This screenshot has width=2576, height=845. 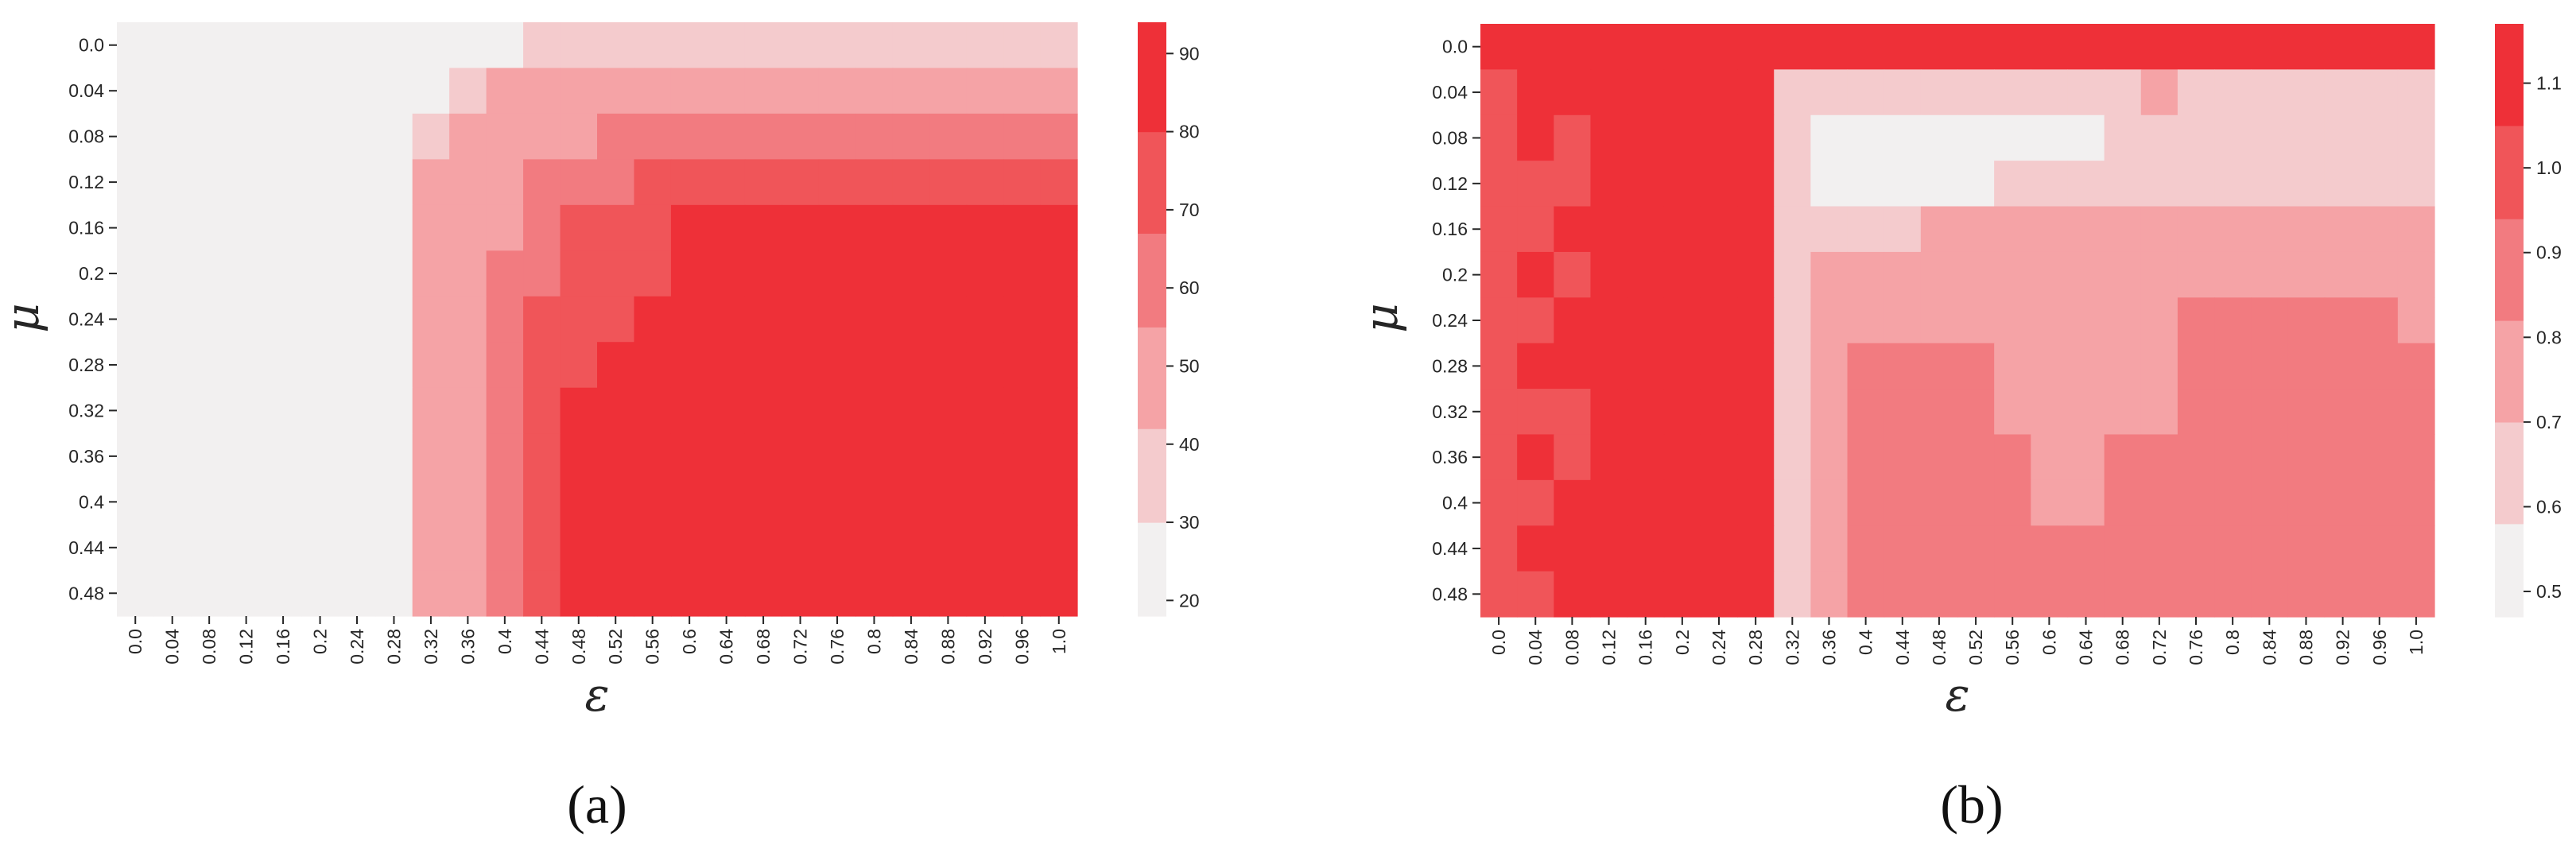 I want to click on x-tick-label: 0.8, so click(x=874, y=642).